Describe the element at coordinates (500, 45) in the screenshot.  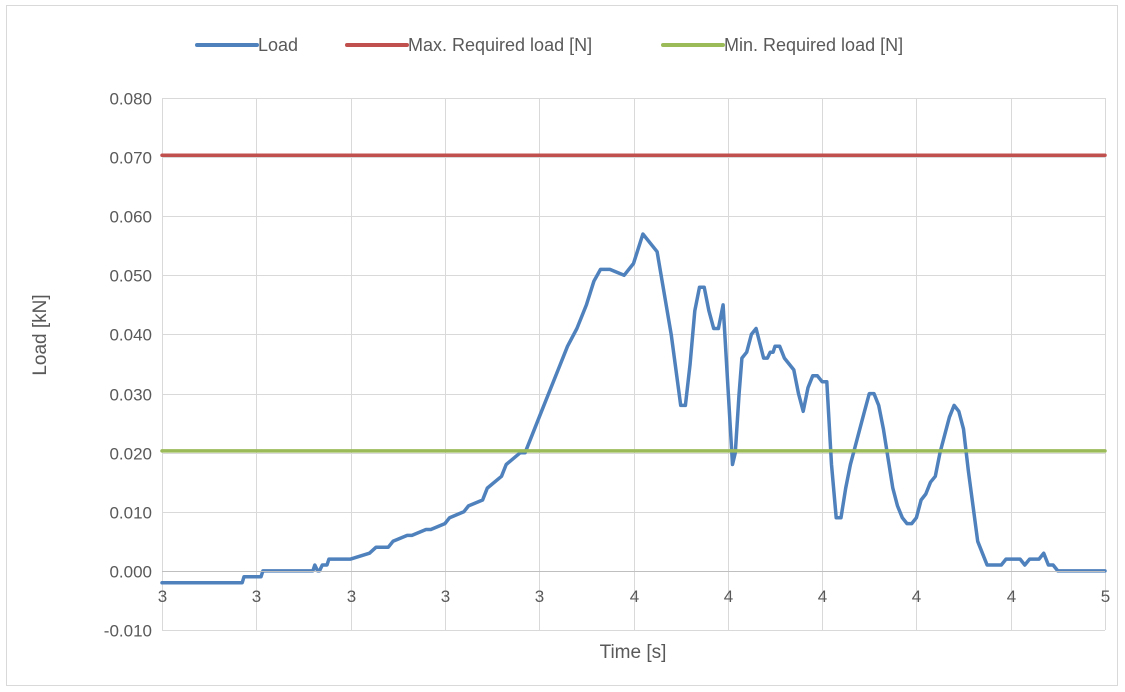
I see `legend-label: Max. Required load [N]` at that location.